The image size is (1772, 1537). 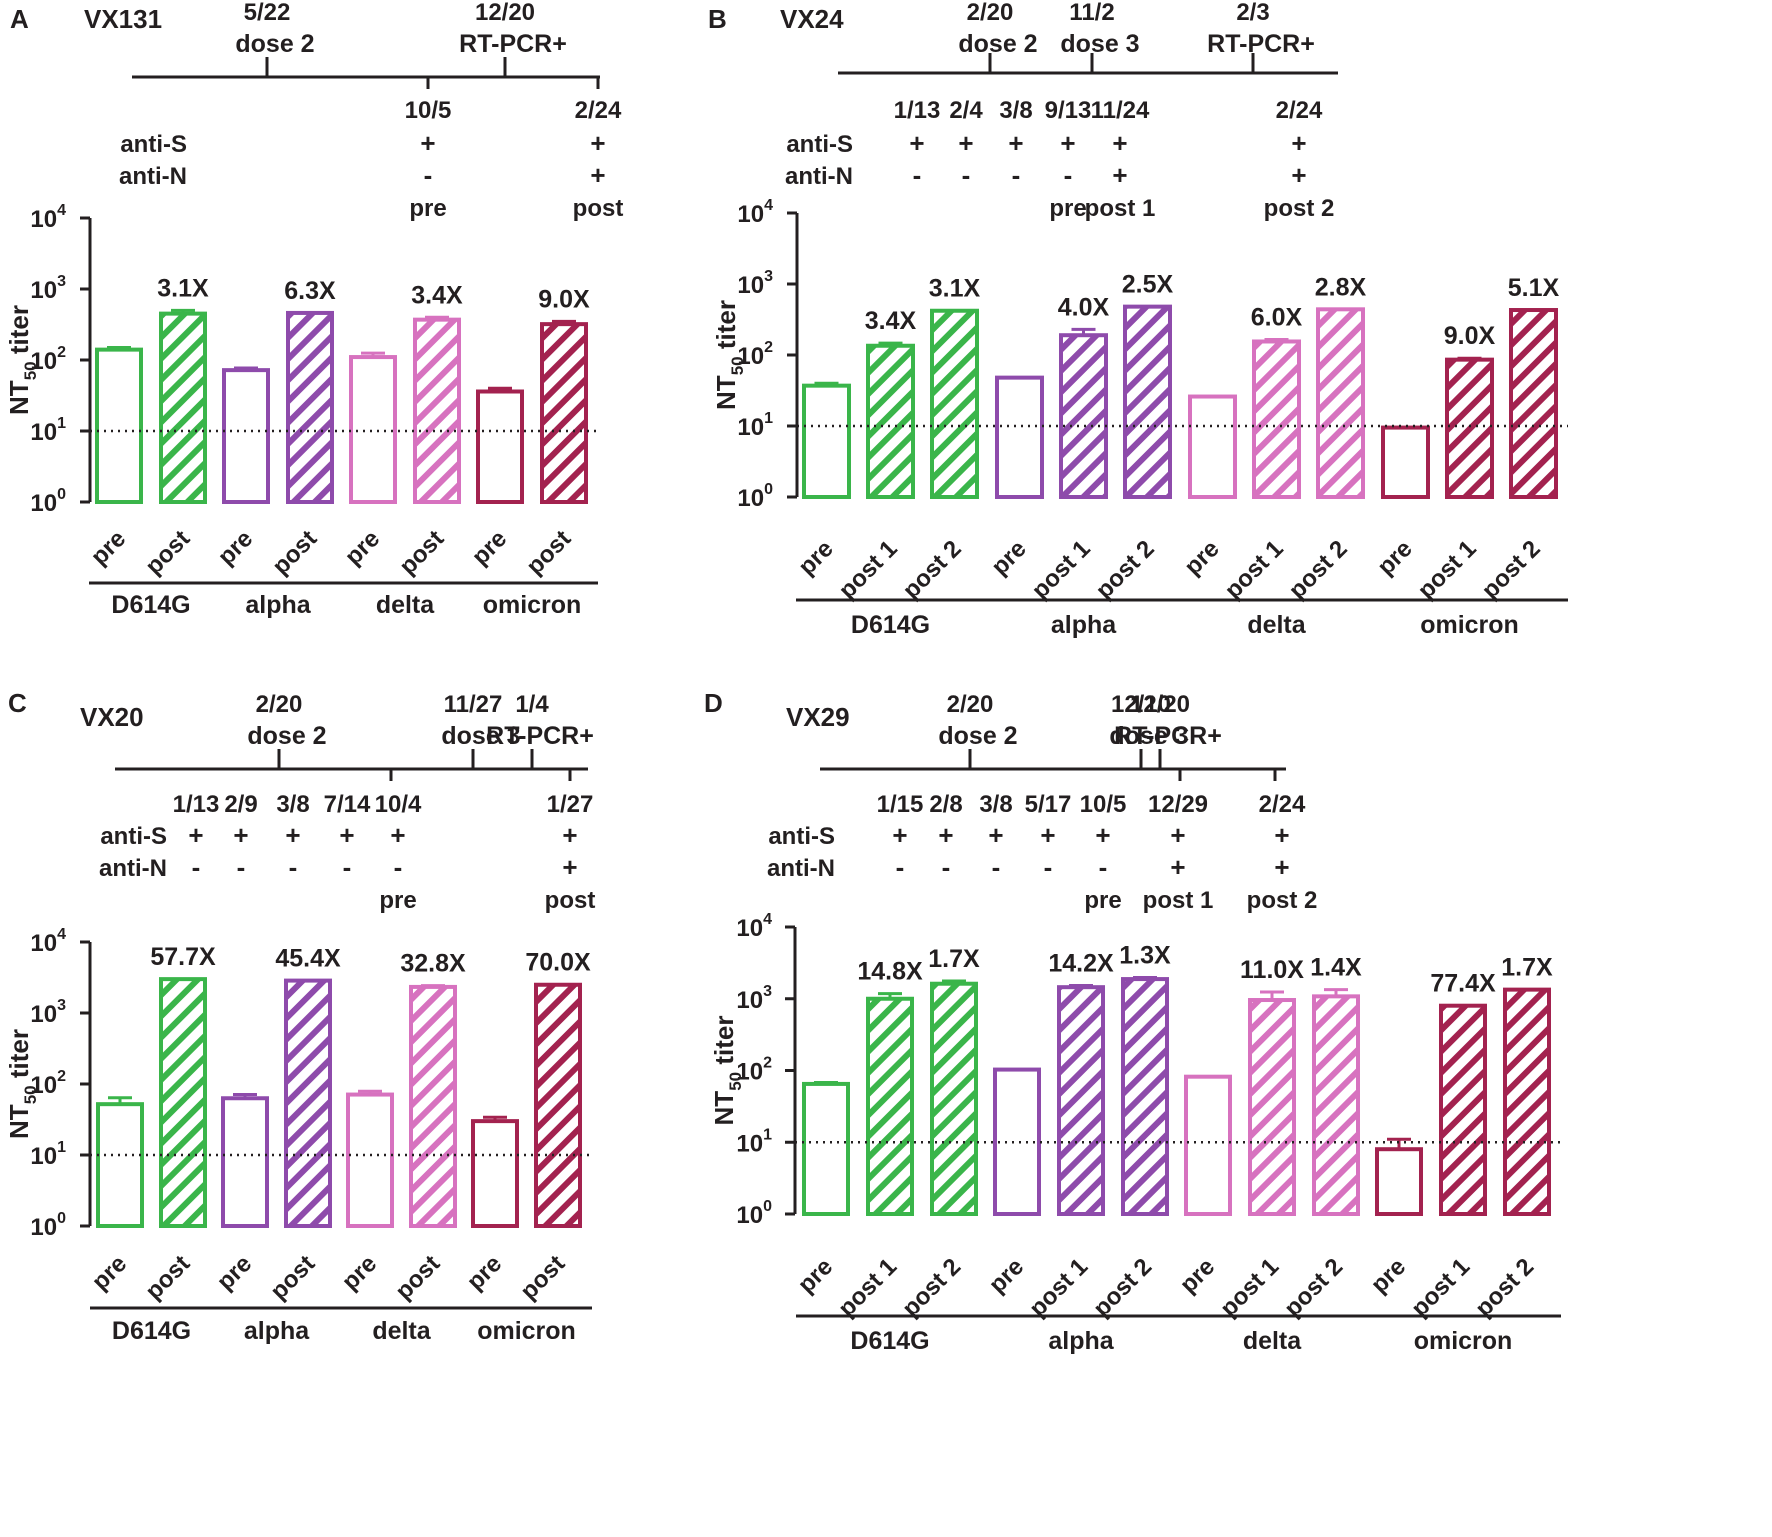 I want to click on fold-change-label: 3.4X, so click(x=437, y=295).